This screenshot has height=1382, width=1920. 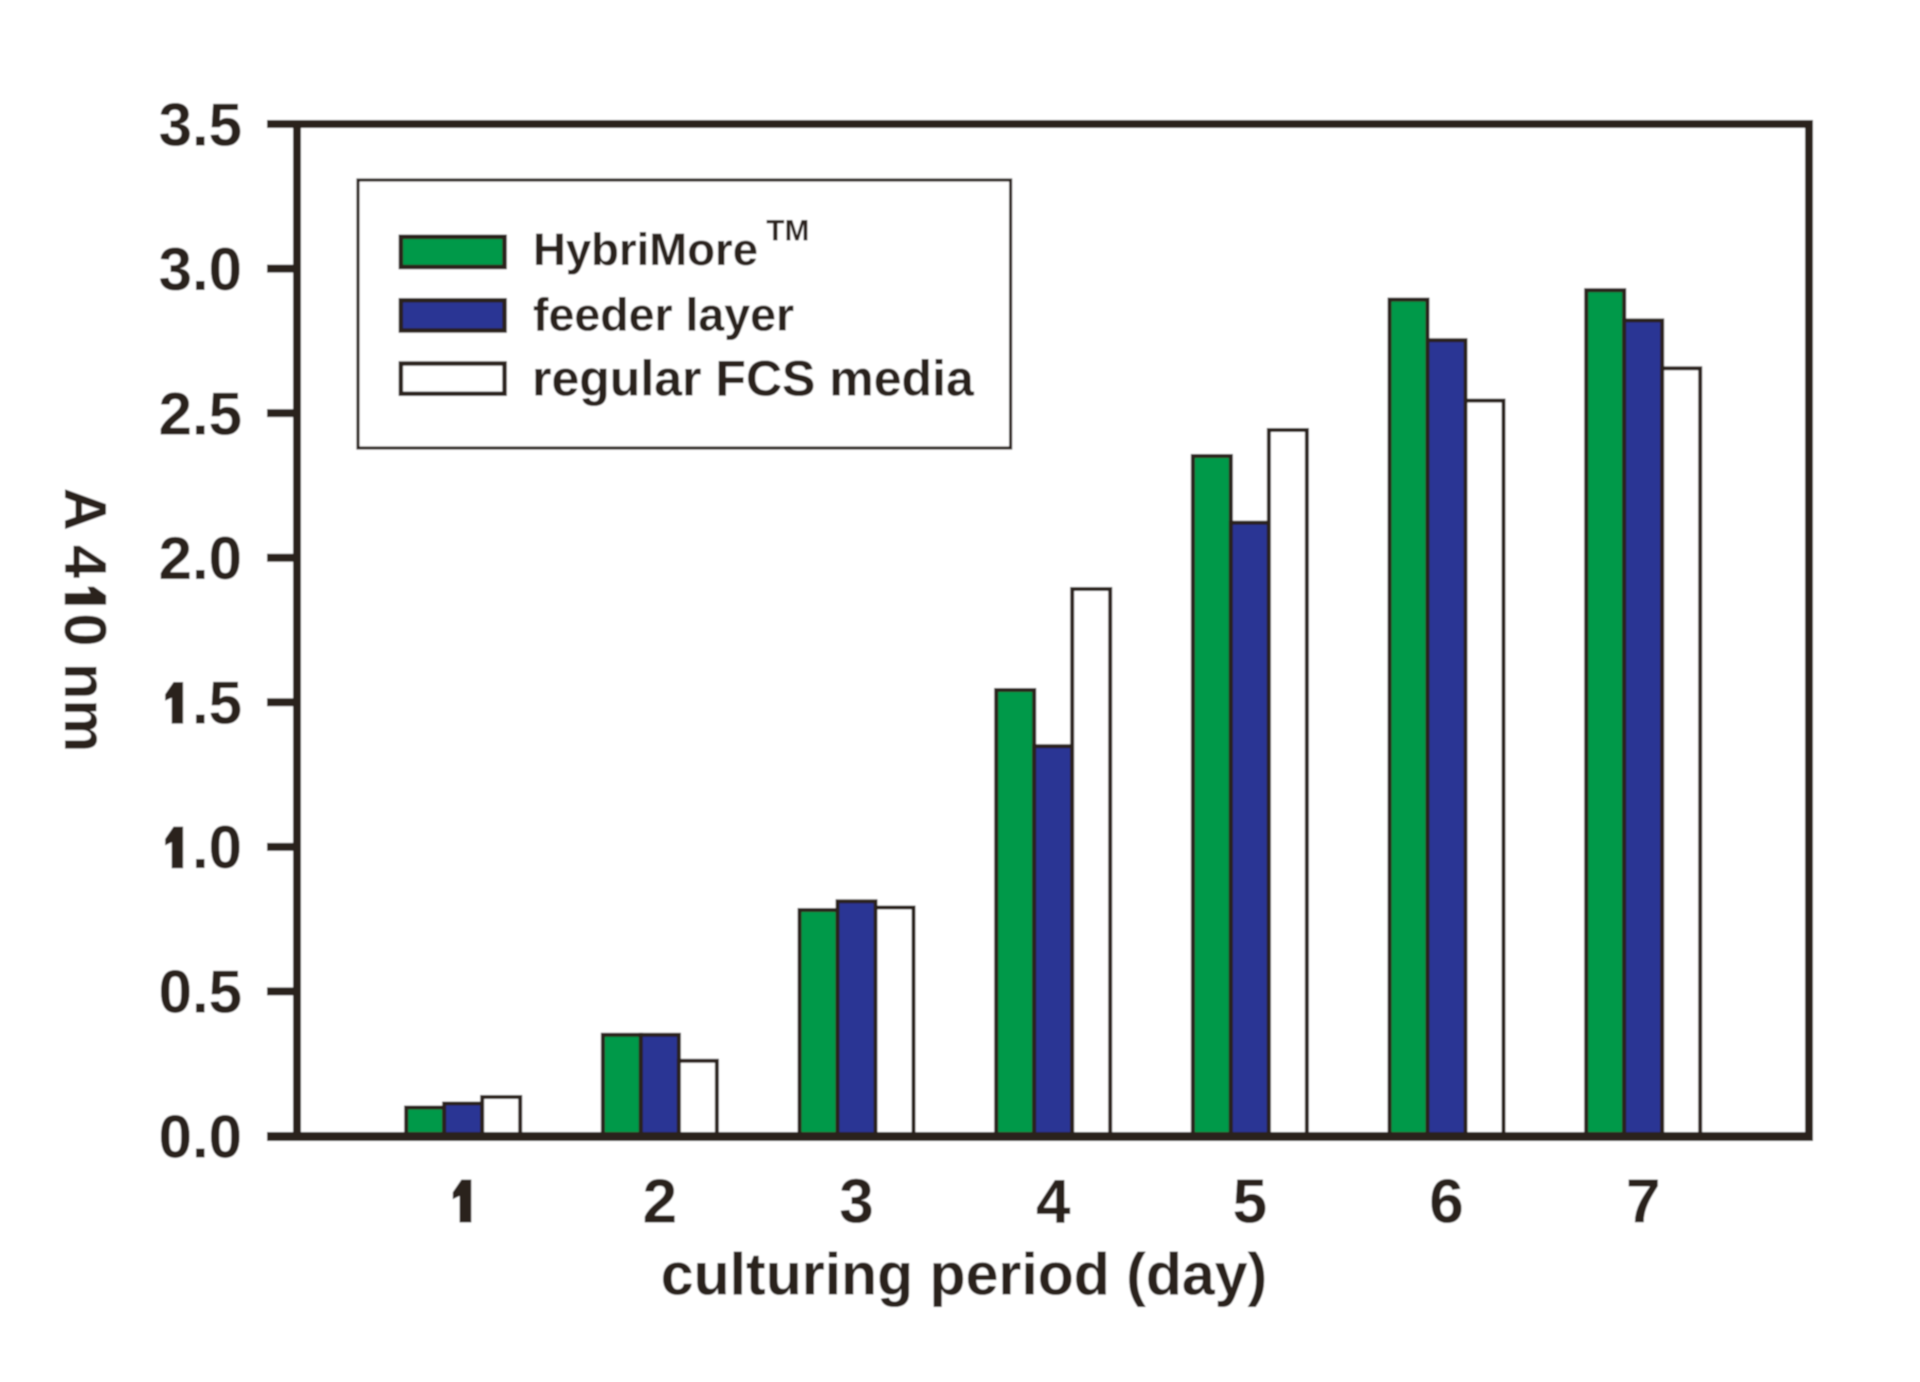 What do you see at coordinates (753, 378) in the screenshot?
I see `svg-text: regular FCS media` at bounding box center [753, 378].